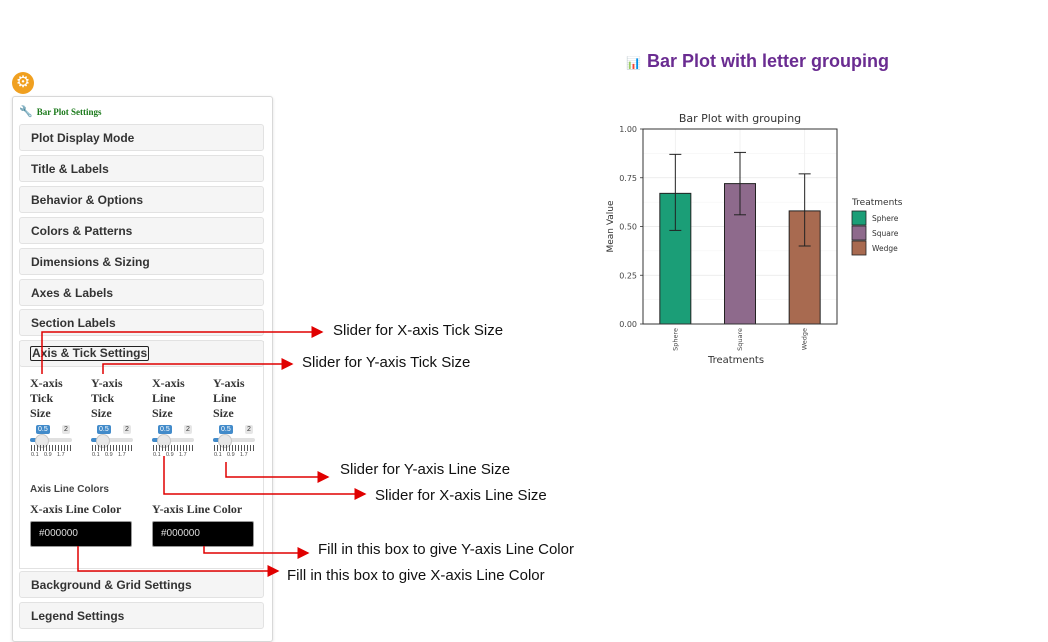 The height and width of the screenshot is (642, 1048). I want to click on y-line-size-slider: 0.5 2 0.1 0.9 1.7, so click(235, 445).